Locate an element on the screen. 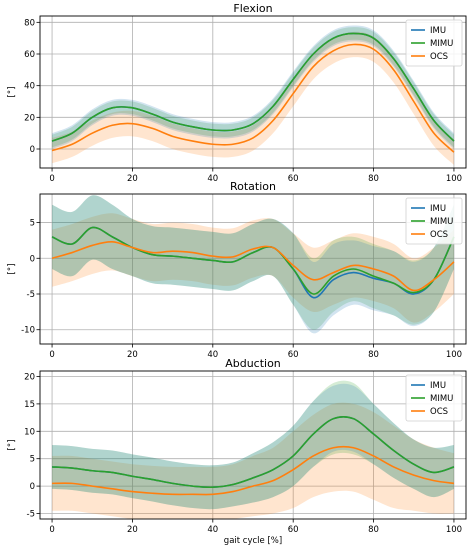 Image resolution: width=472 pixels, height=550 pixels. rotation-legend-label-mimu: MIMU is located at coordinates (441, 222).